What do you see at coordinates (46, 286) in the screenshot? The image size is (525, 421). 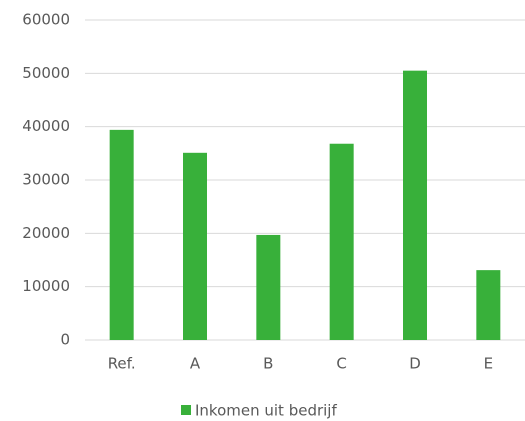 I see `y-tick-label: 10000` at bounding box center [46, 286].